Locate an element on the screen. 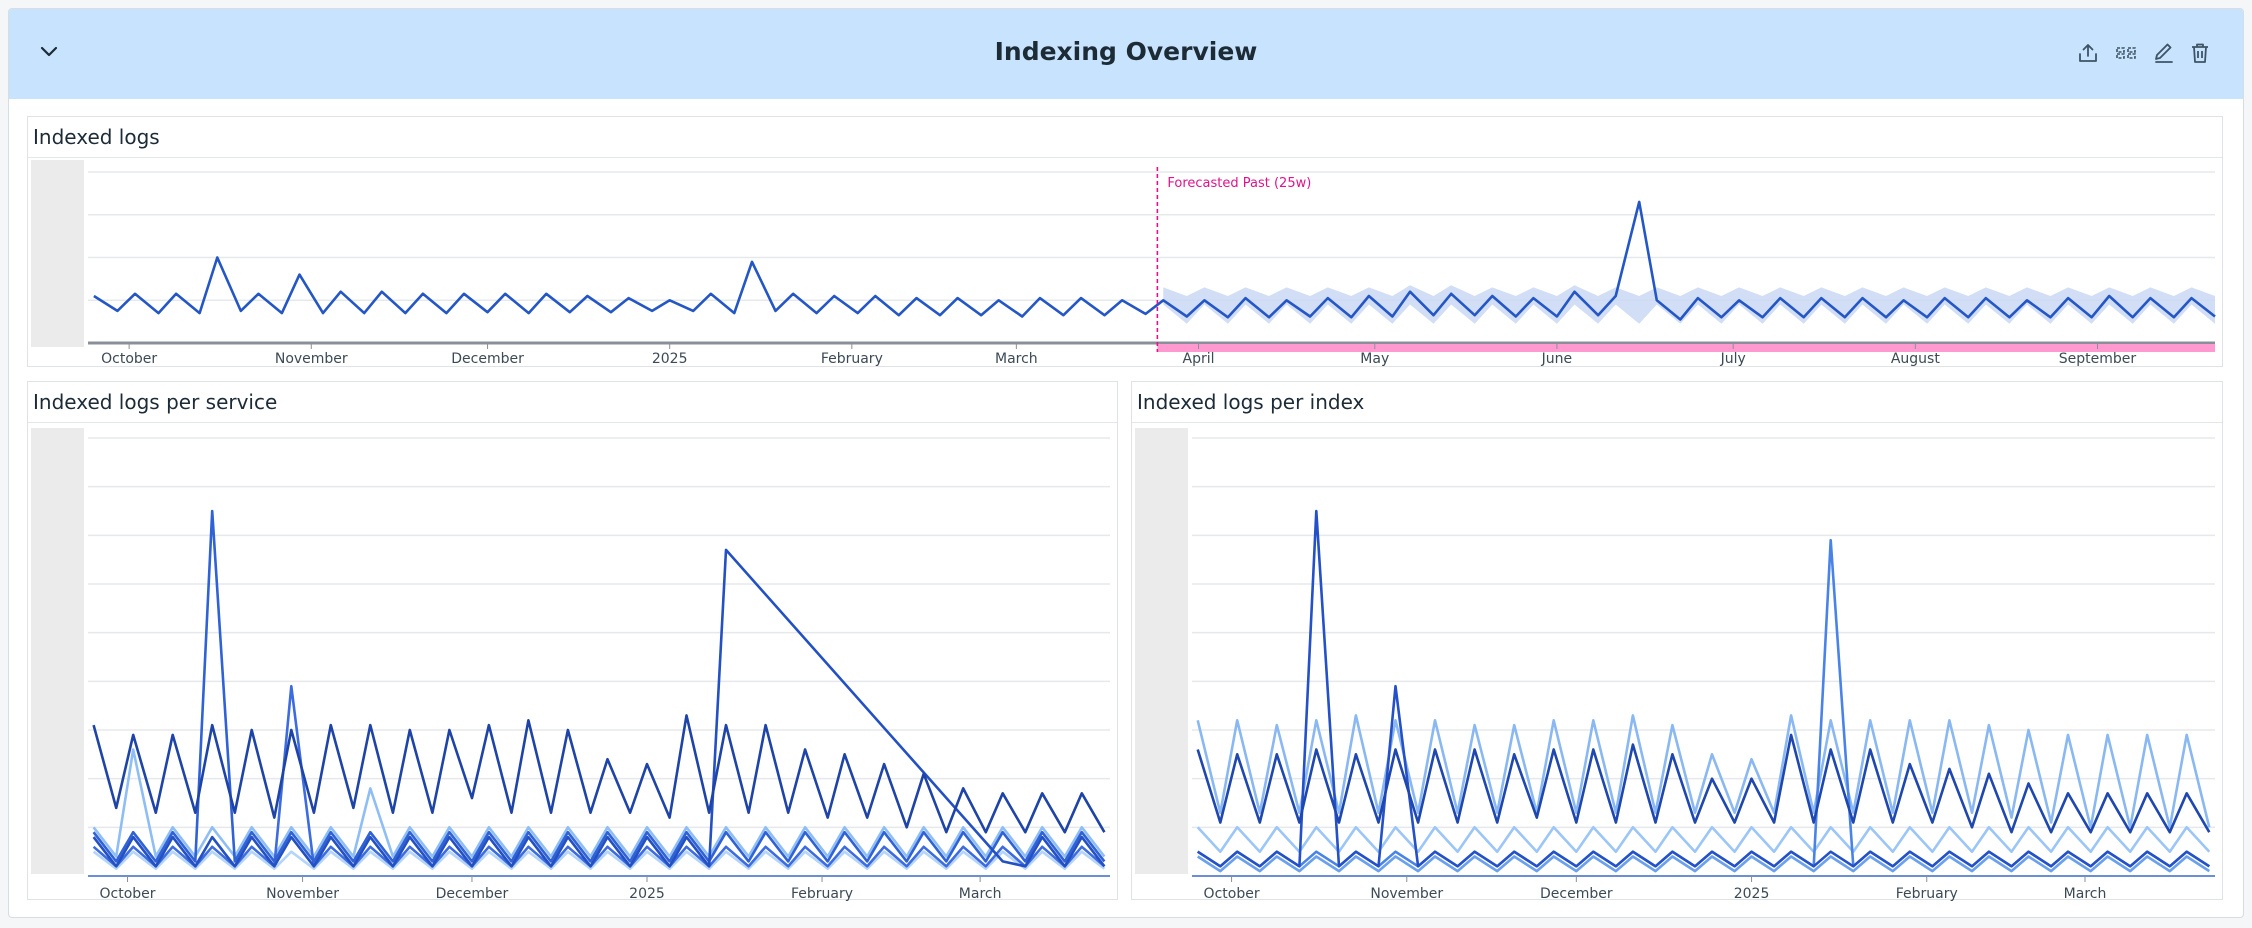 Image resolution: width=2252 pixels, height=928 pixels. x-tick-label: June is located at coordinates (1557, 359).